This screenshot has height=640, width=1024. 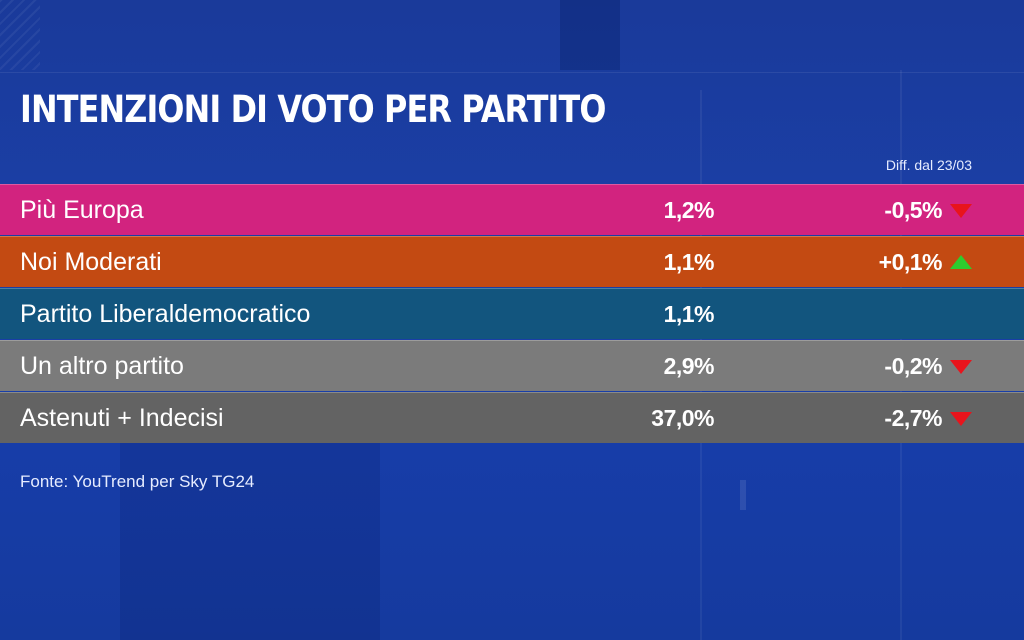 I want to click on party-diff: -0,5%, so click(x=913, y=210).